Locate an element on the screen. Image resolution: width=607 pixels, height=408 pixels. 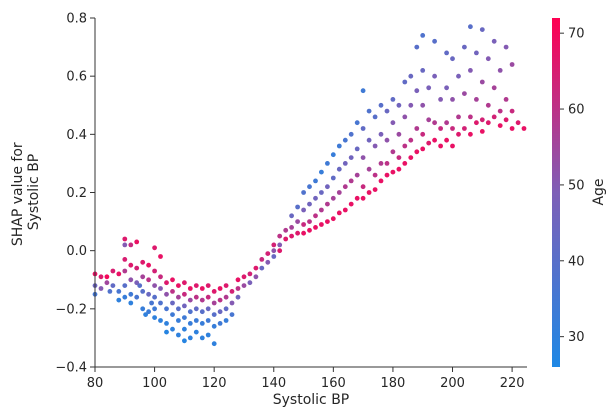
y-tick-label: 0.4 is located at coordinates (76, 135).